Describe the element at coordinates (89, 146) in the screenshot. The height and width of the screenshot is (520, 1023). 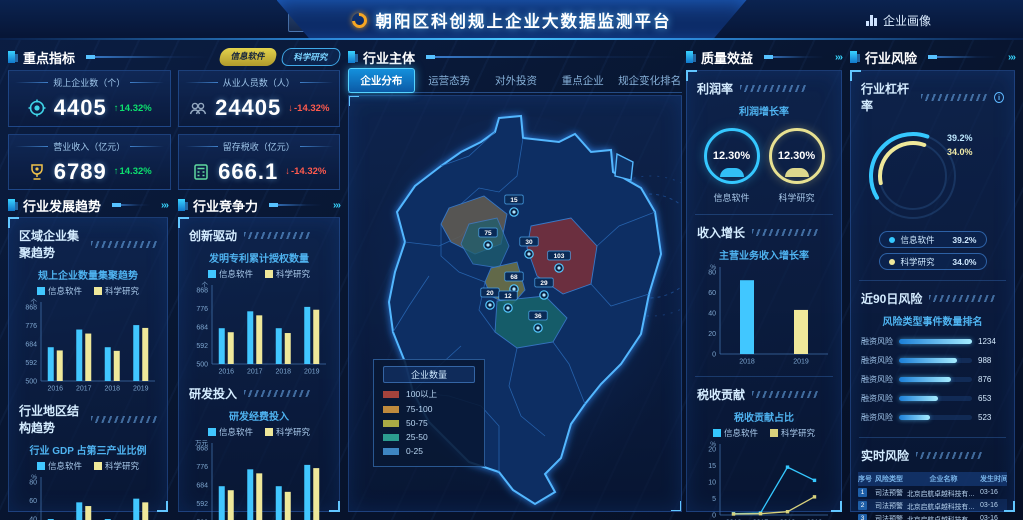
I see `kpi-label: 营业收入（亿元）` at that location.